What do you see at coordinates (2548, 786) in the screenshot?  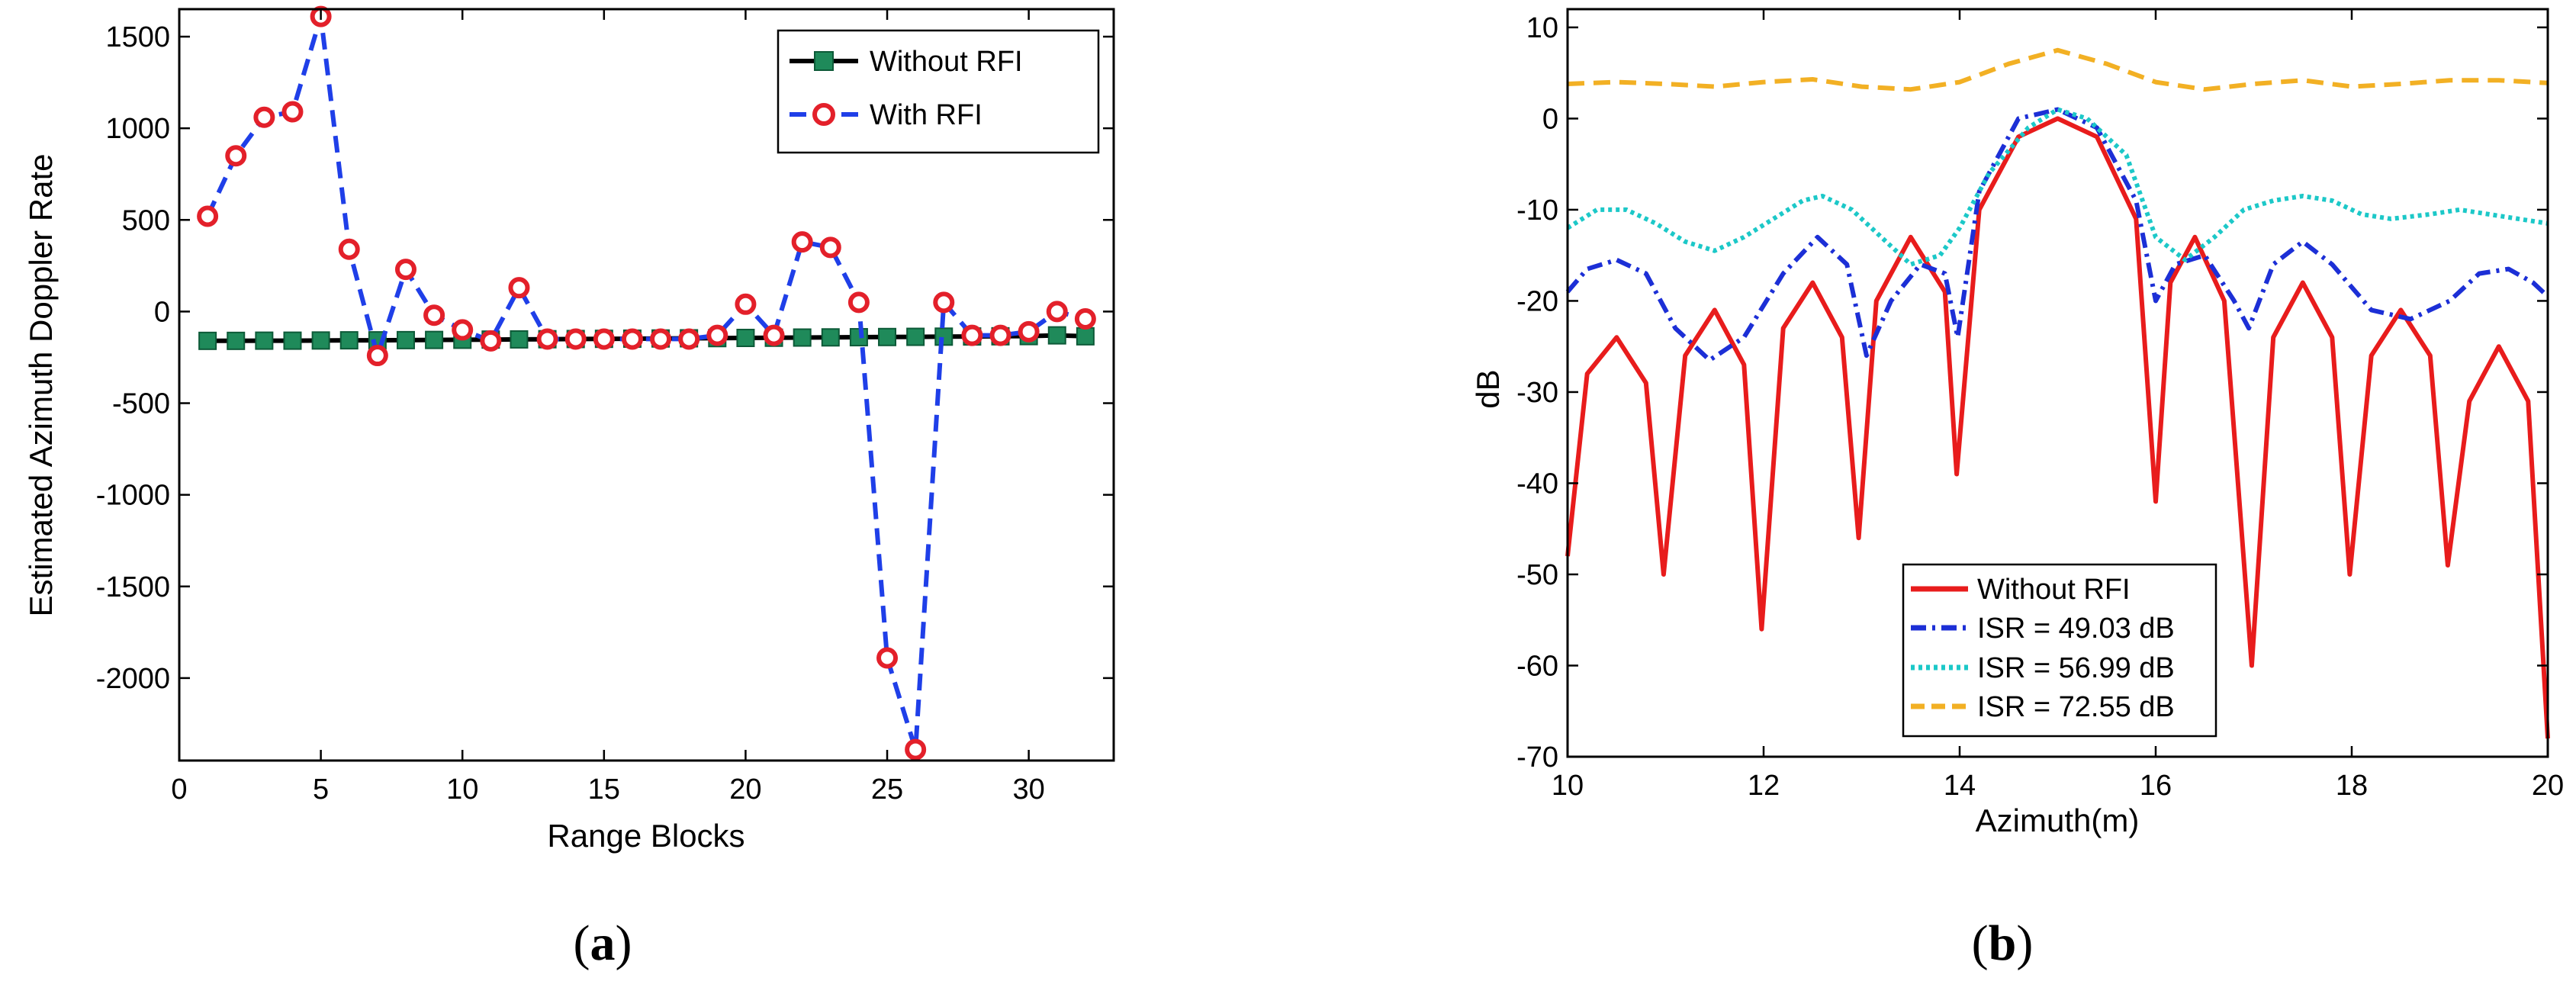 I see `x-tick-label-b: 20` at bounding box center [2548, 786].